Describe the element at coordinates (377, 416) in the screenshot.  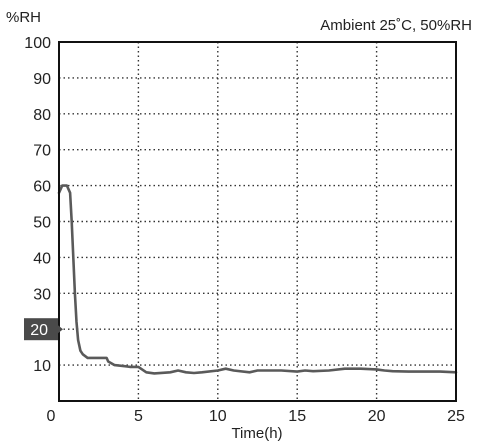
I see `x-tick-label-20: 20` at that location.